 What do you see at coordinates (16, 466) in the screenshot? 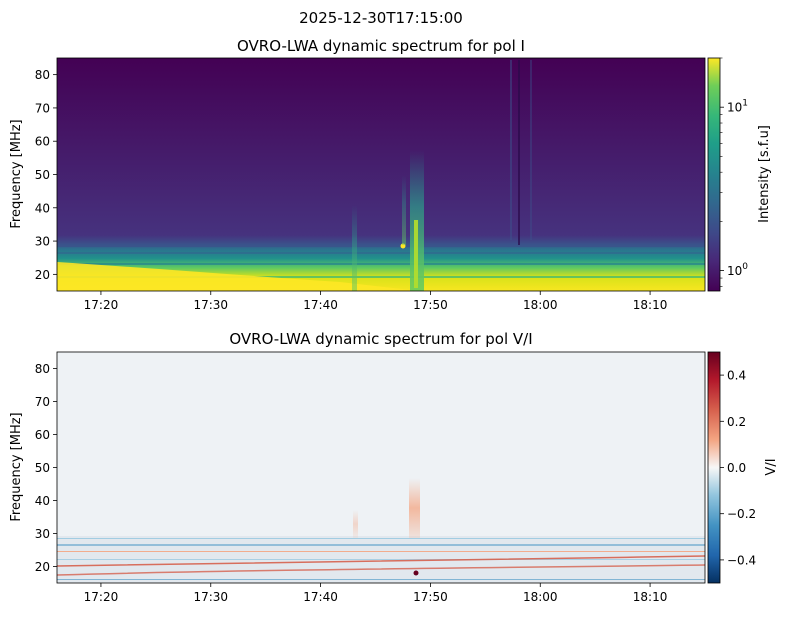
I see `panel-vi-ylabel: Frequency [MHz]` at bounding box center [16, 466].